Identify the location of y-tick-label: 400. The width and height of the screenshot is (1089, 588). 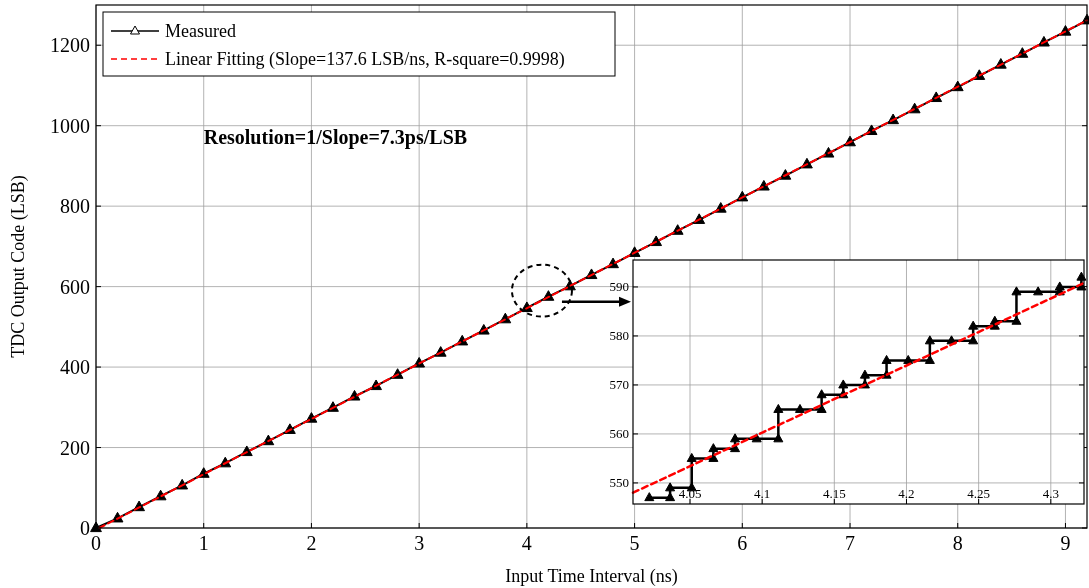
(75, 367).